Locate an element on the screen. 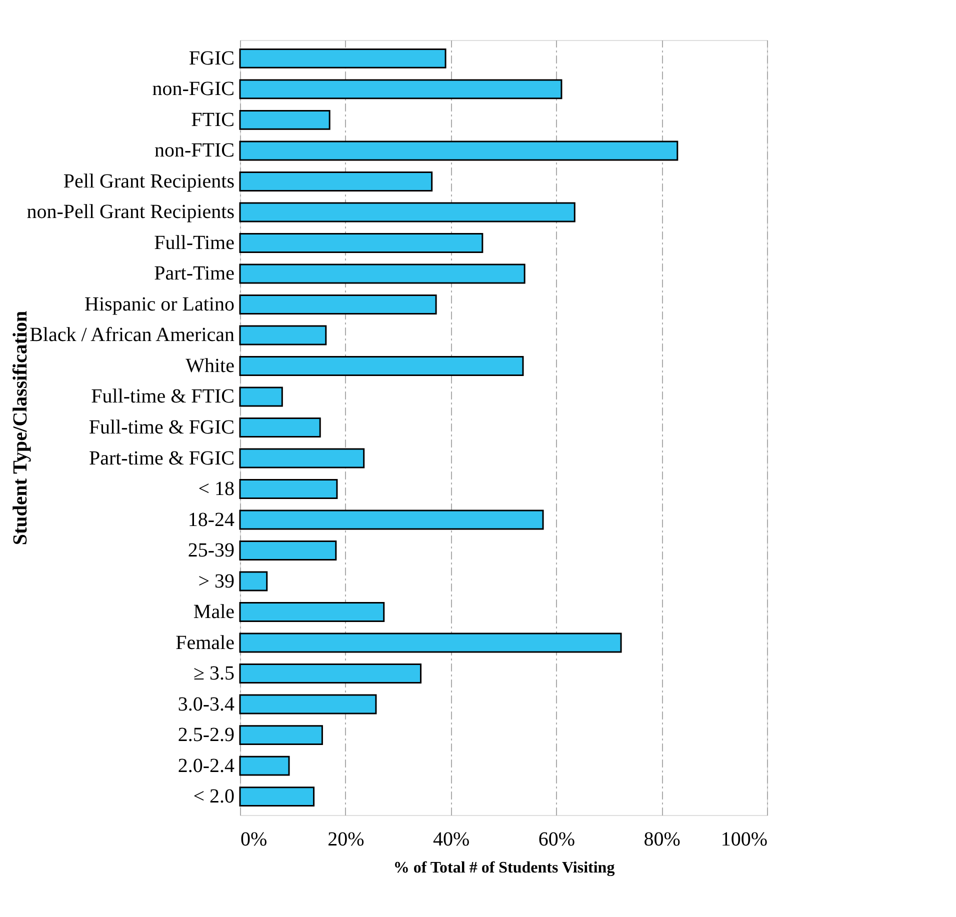  y-tick-label: Female is located at coordinates (205, 643).